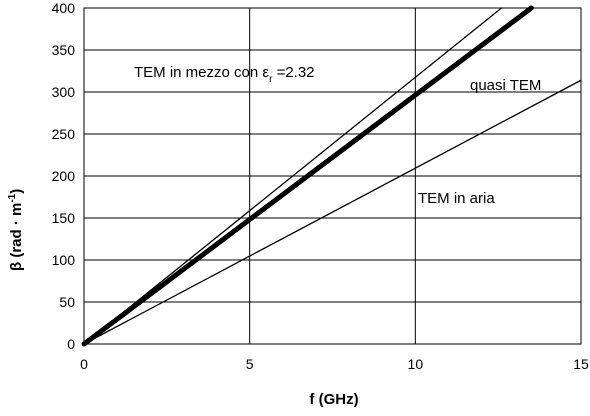 Image resolution: width=590 pixels, height=416 pixels. Describe the element at coordinates (505, 85) in the screenshot. I see `annotation-quasi-tem: quasi TEM` at that location.